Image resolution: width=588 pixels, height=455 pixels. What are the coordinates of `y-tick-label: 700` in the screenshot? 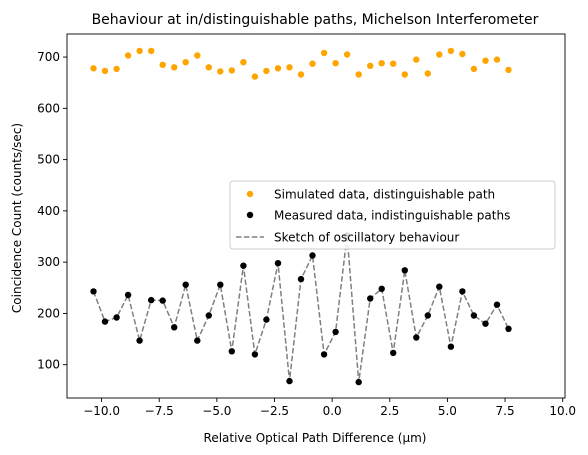 It's located at (48, 57).